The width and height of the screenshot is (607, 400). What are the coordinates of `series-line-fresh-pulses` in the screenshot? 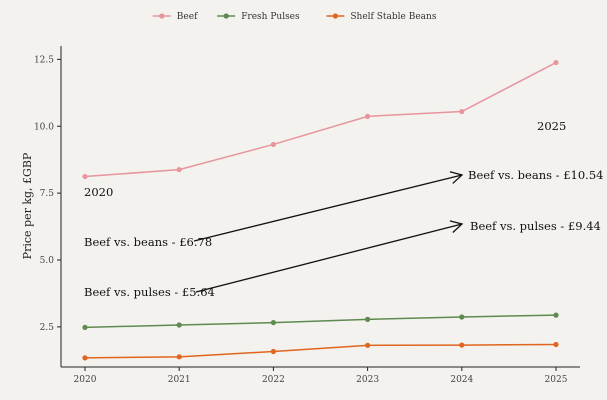 It's located at (320, 321).